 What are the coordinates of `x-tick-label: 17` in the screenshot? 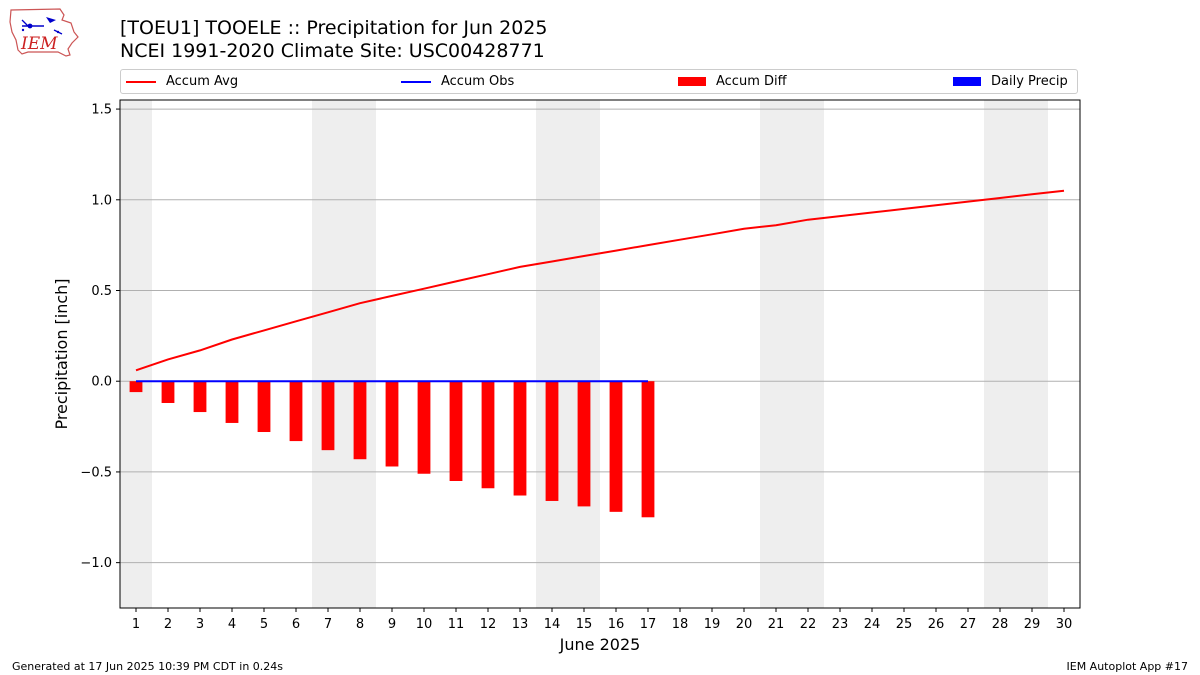 It's located at (648, 624).